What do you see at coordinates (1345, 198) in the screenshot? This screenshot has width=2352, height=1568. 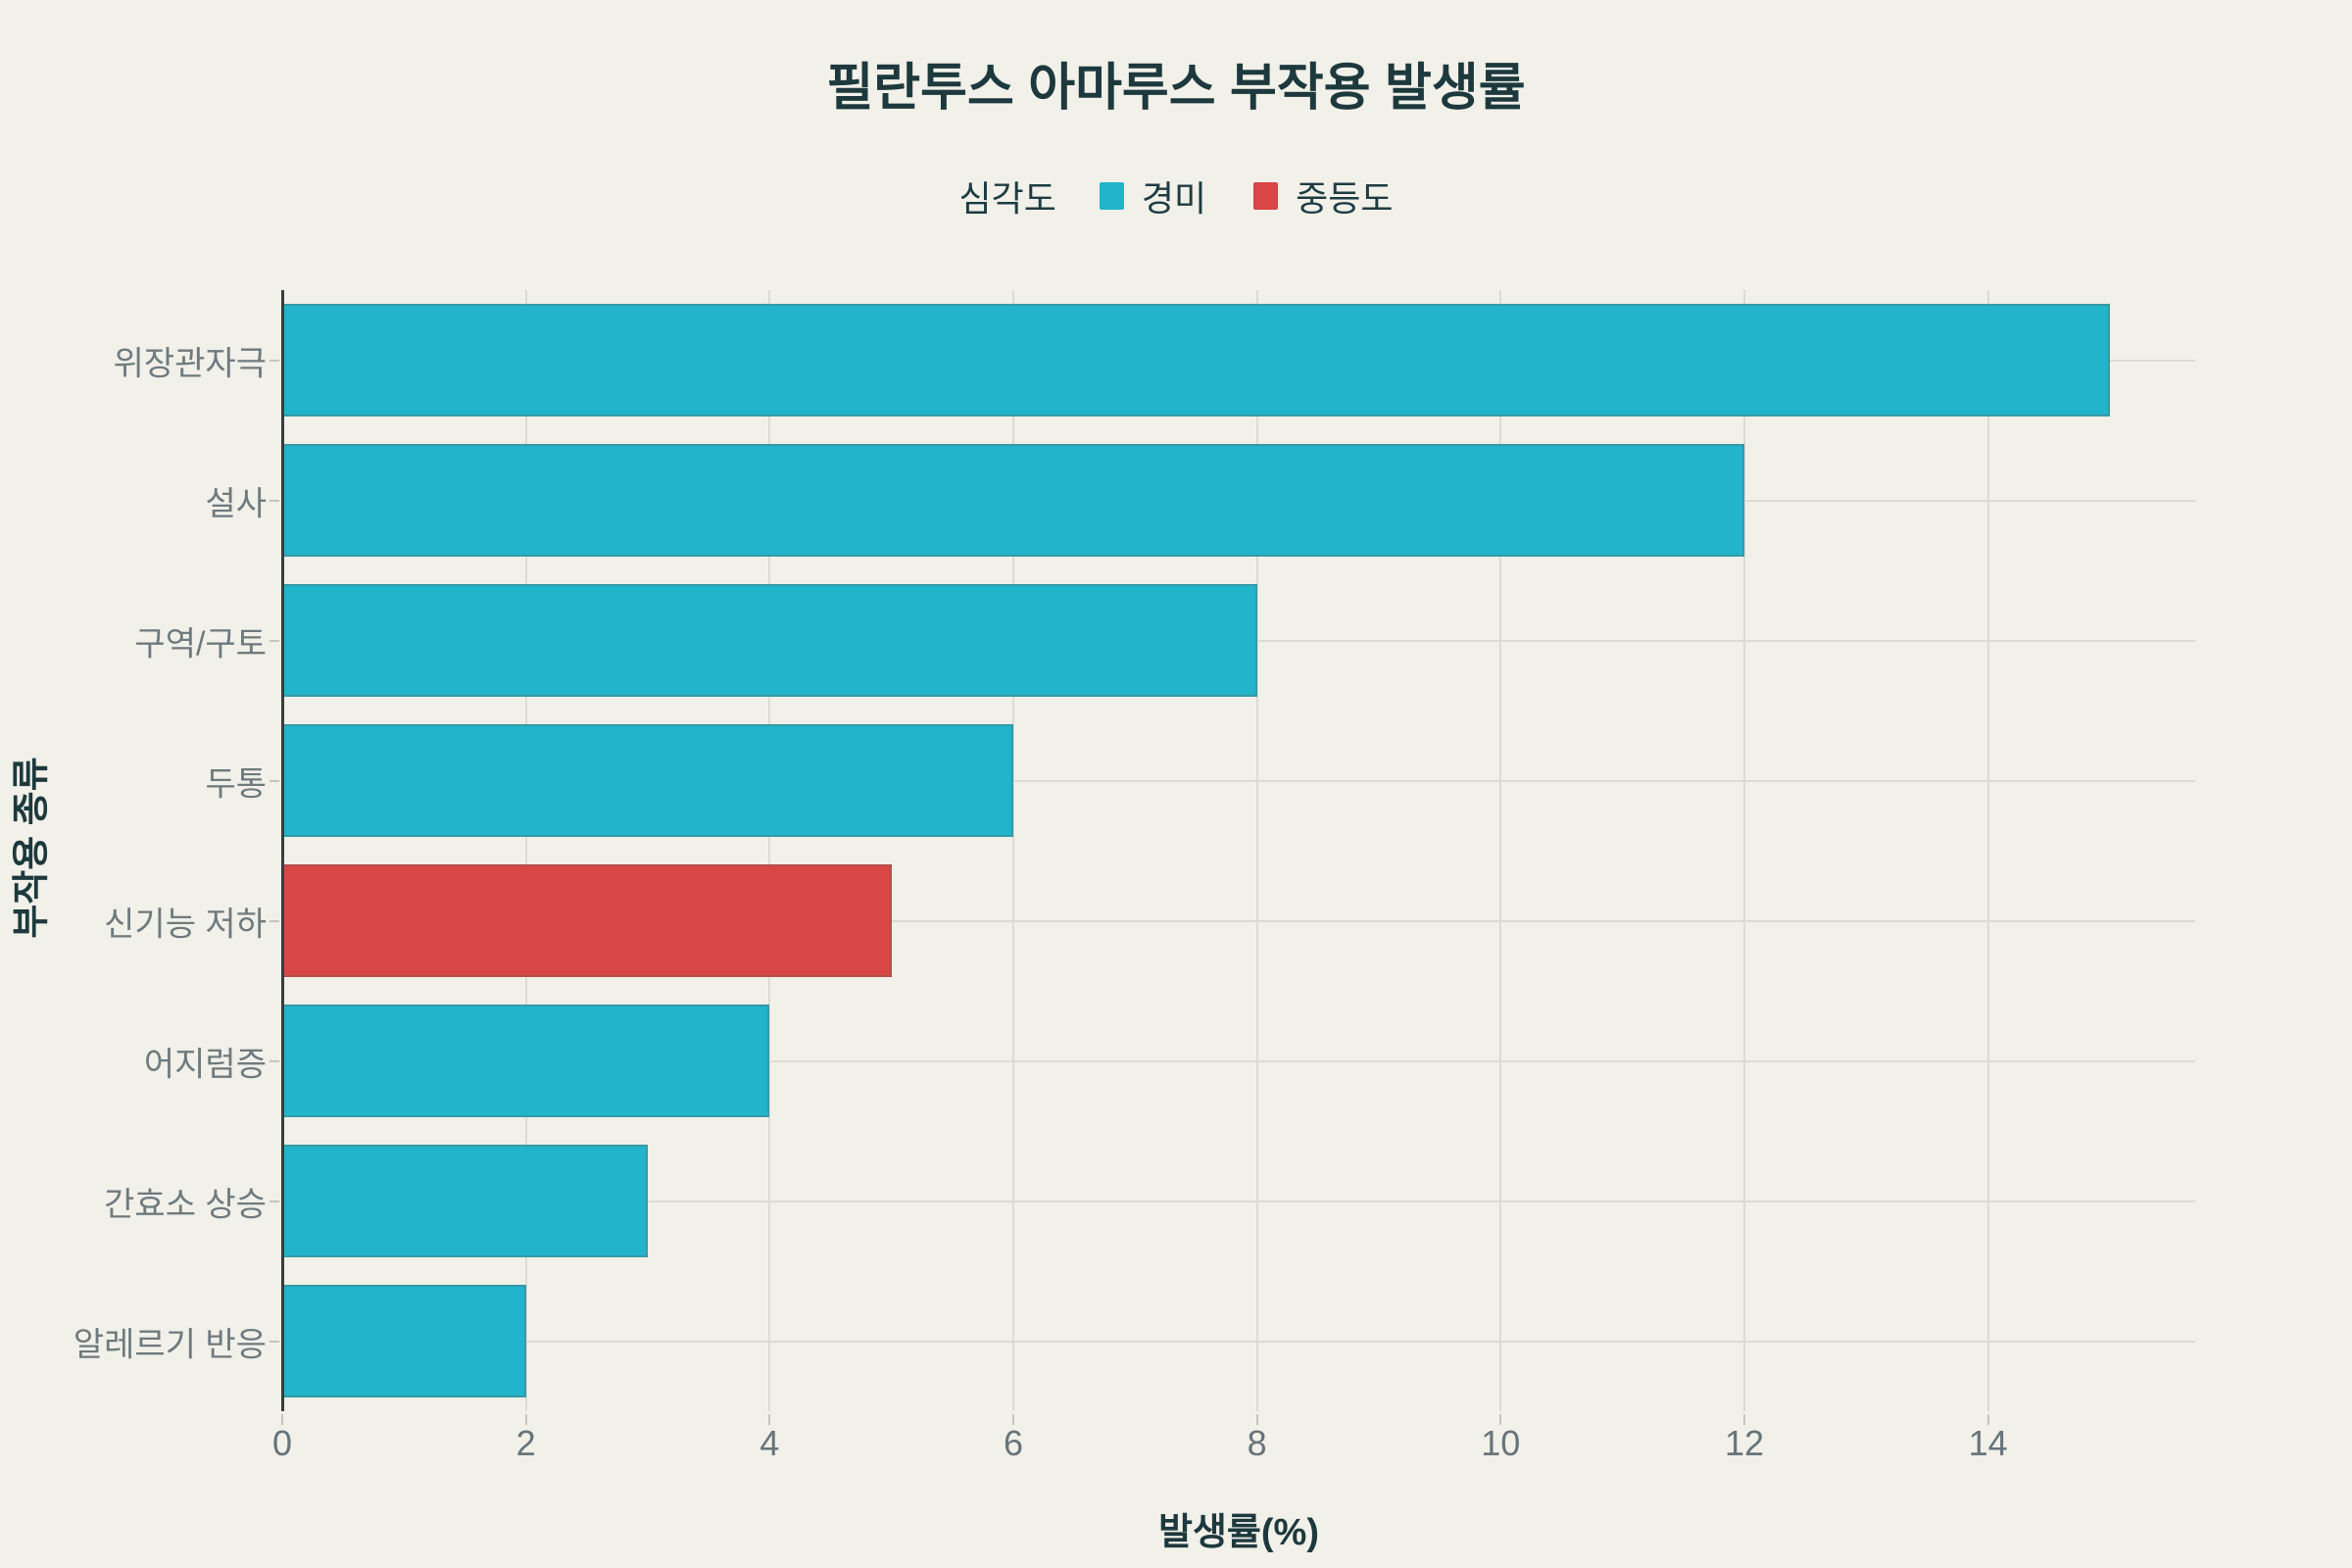 I see `legend-item-label: 중등도` at bounding box center [1345, 198].